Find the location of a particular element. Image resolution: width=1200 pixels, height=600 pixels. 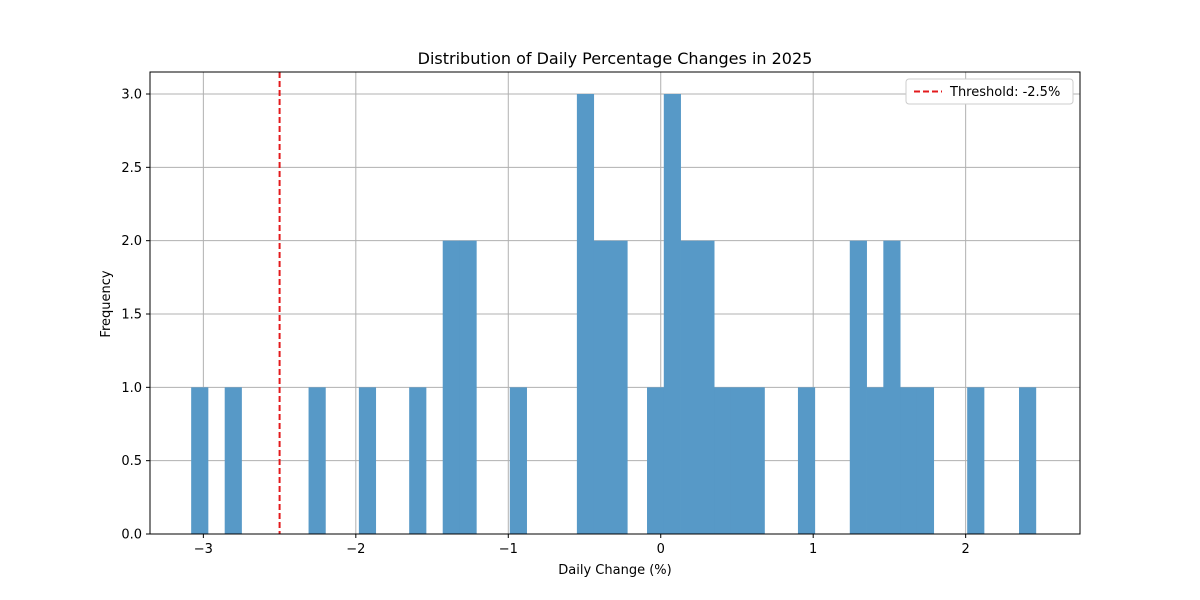

y-axis-label: Frequency is located at coordinates (106, 303).